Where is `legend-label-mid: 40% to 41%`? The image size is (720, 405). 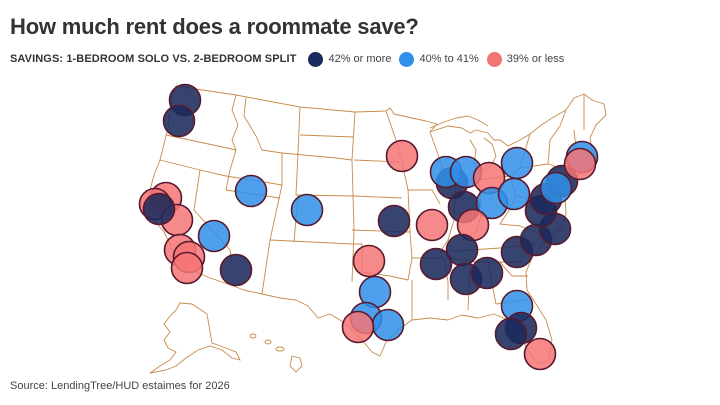
legend-label-mid: 40% to 41% is located at coordinates (449, 59).